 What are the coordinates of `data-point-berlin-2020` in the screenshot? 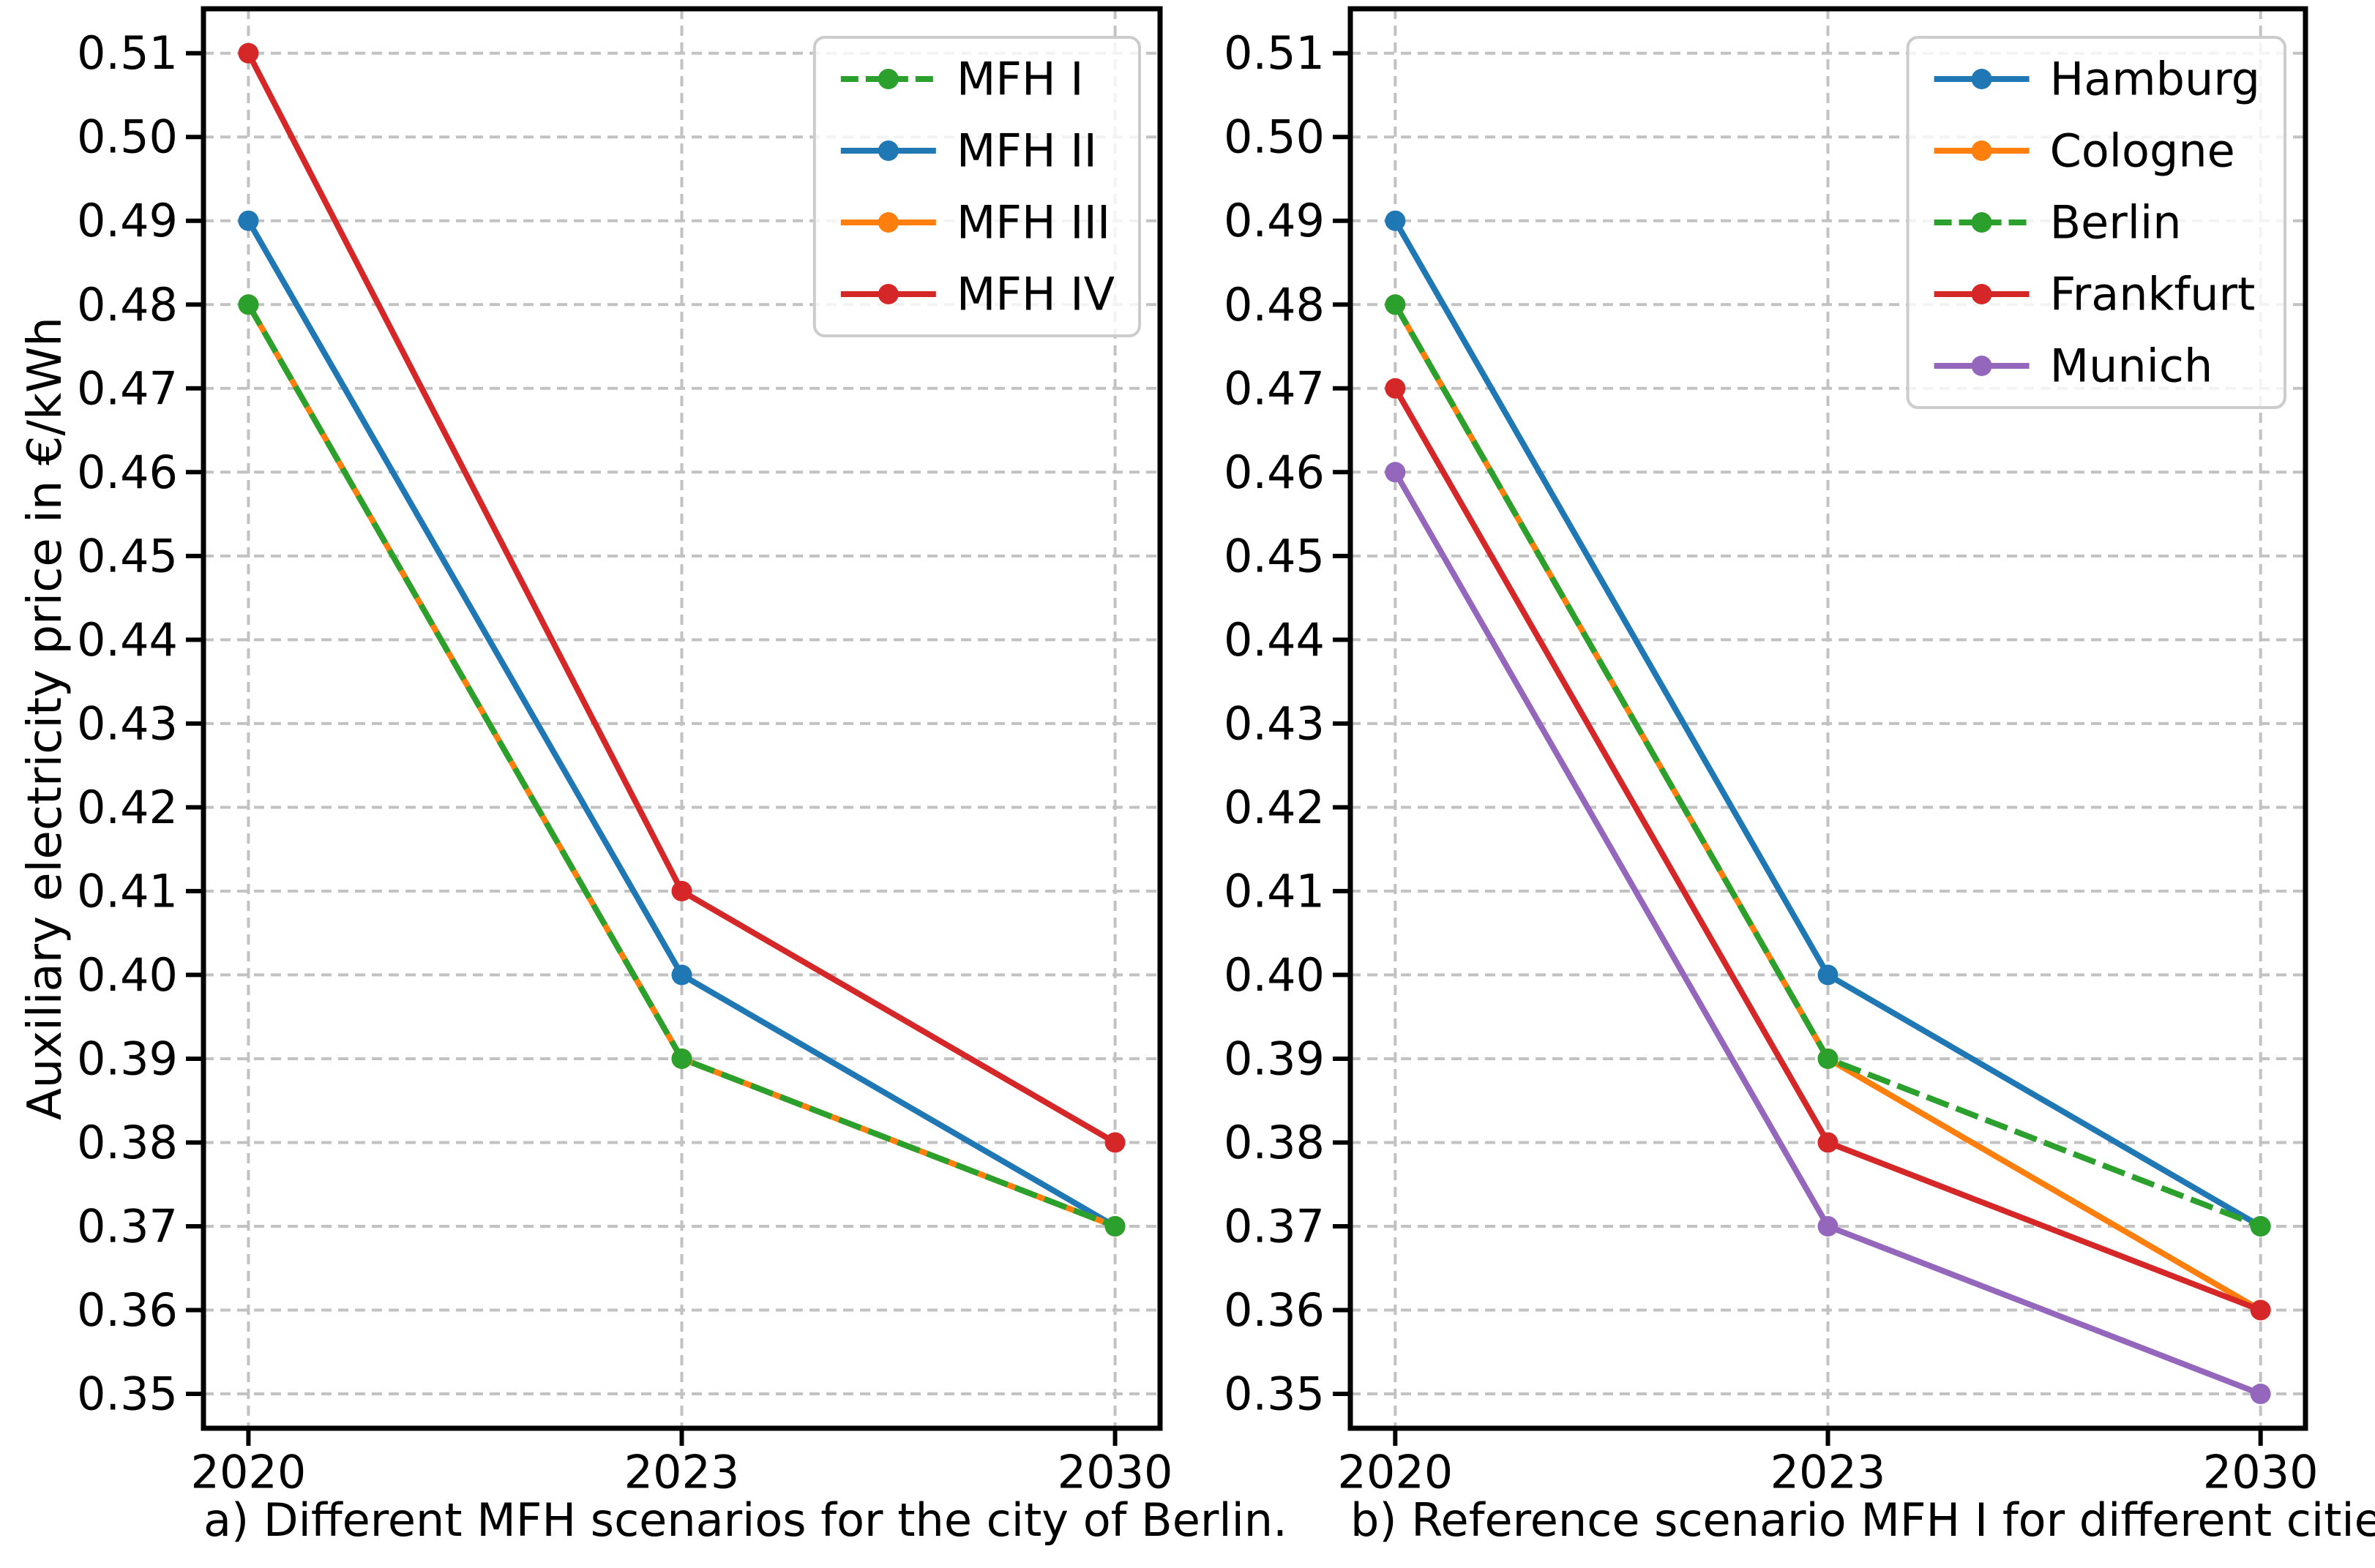 It's located at (1395, 304).